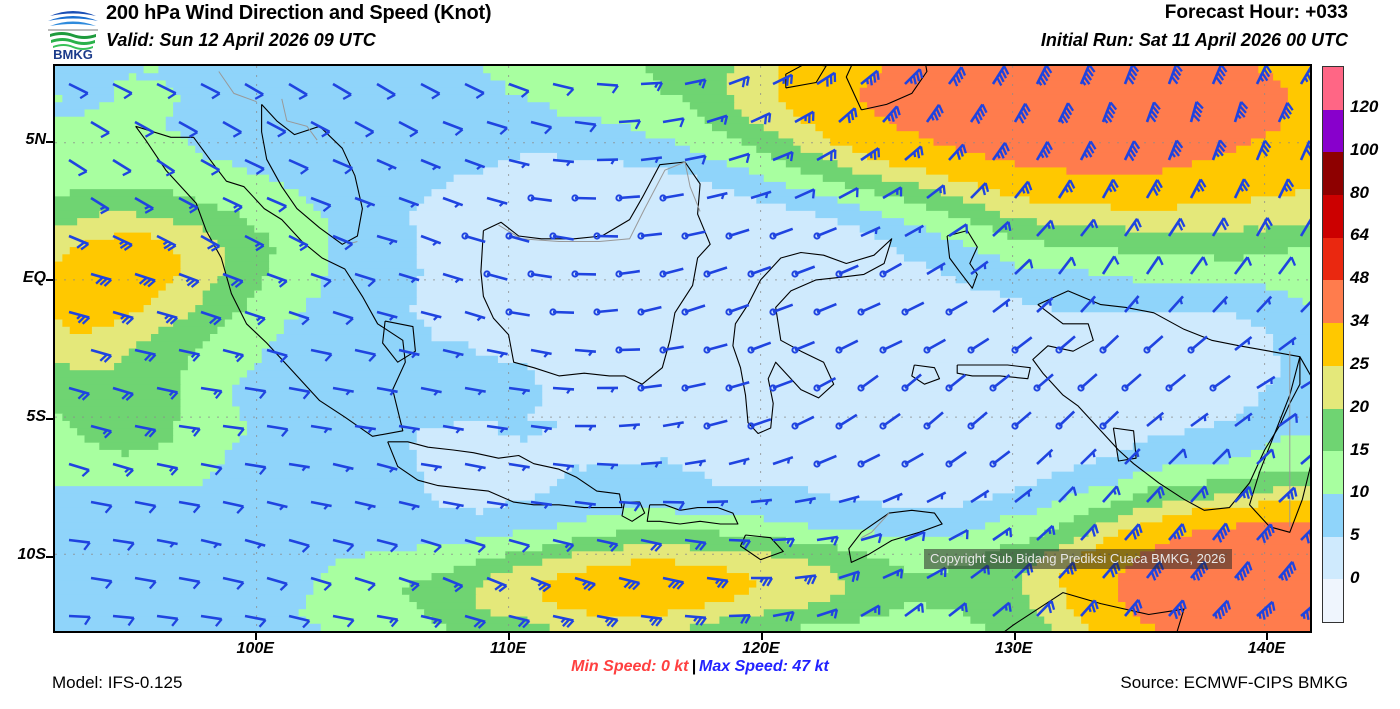 Image resolution: width=1400 pixels, height=709 pixels. What do you see at coordinates (73, 53) in the screenshot?
I see `svg-text: BMKG` at bounding box center [73, 53].